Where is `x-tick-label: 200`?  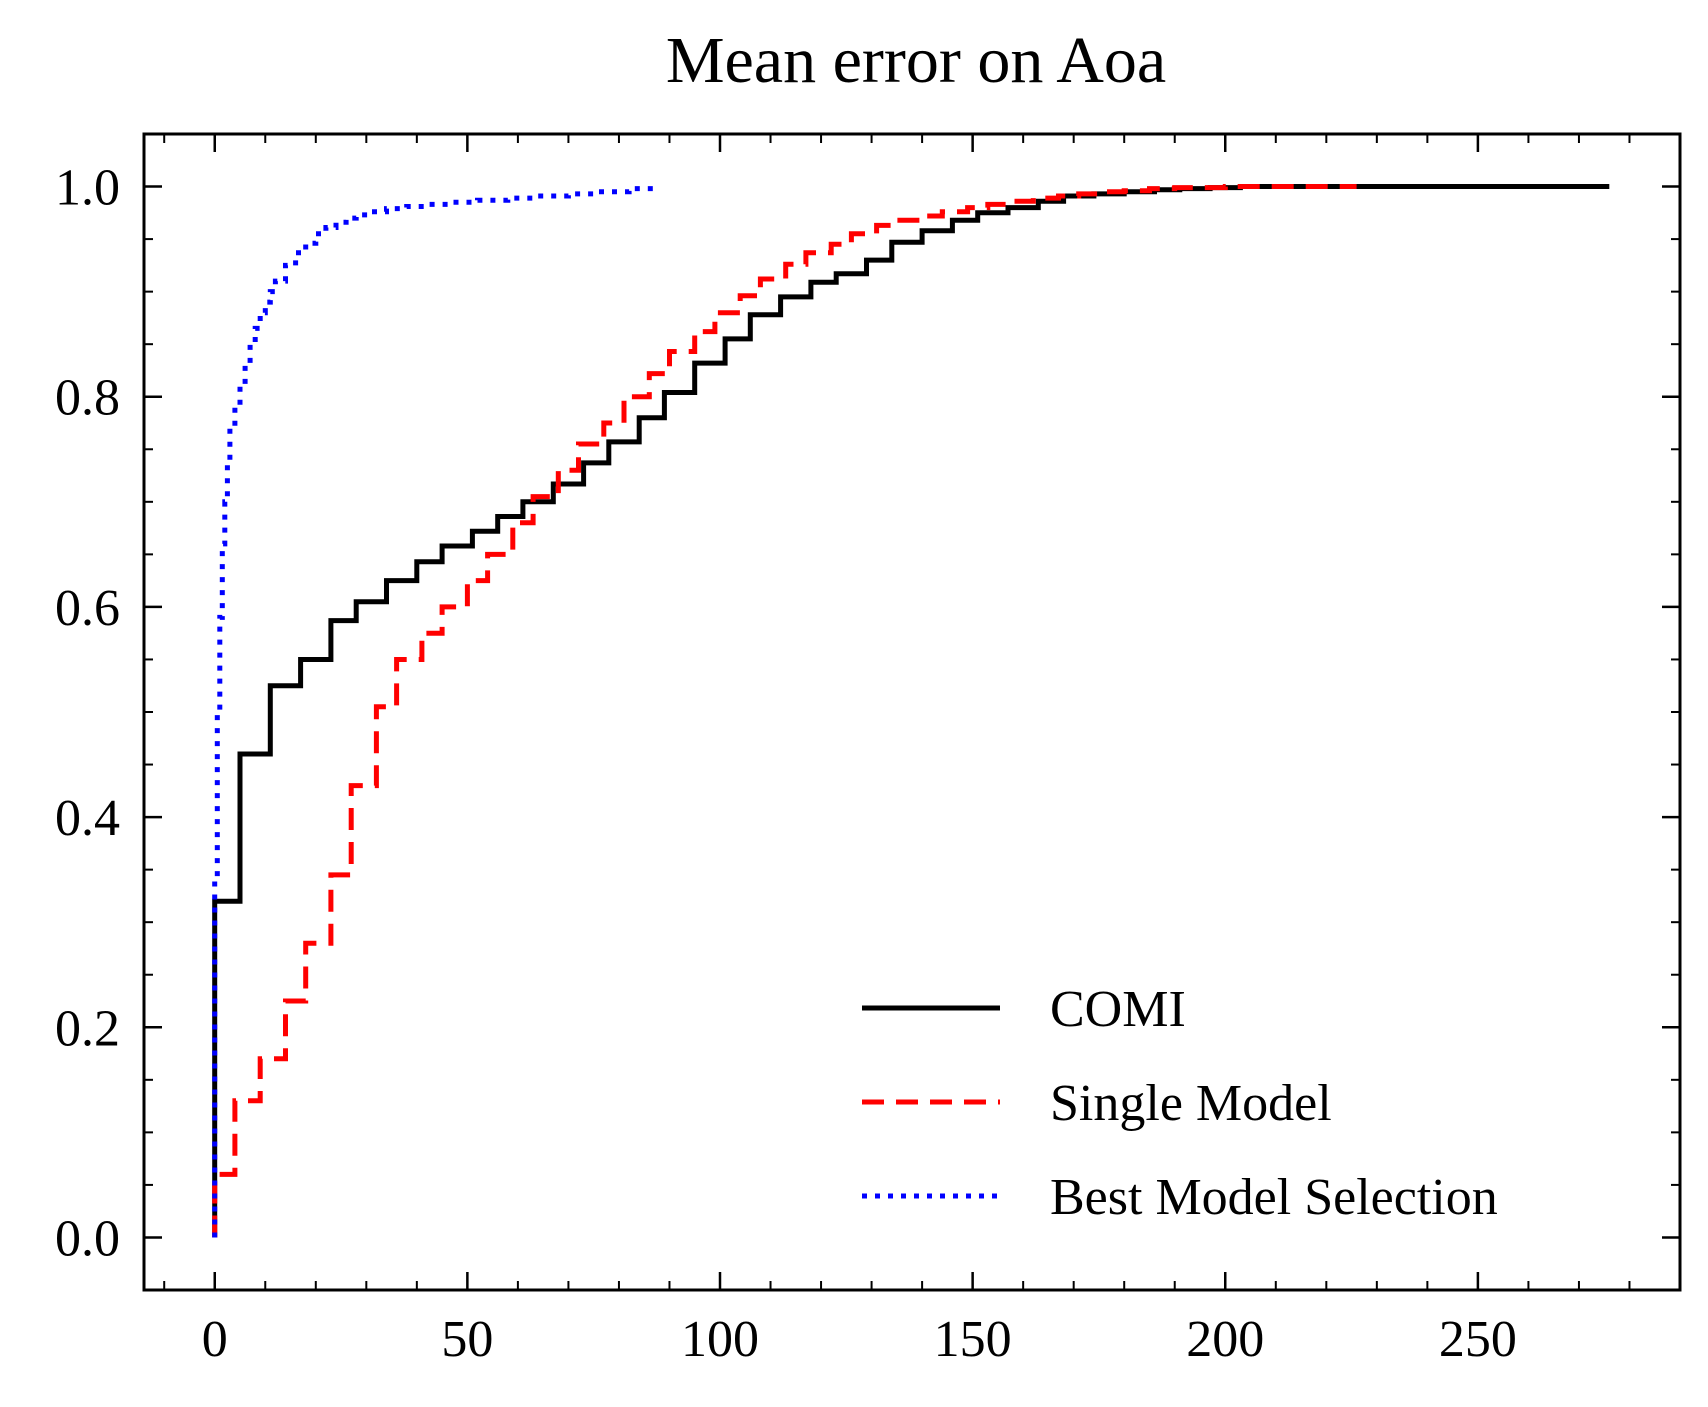 x-tick-label: 200 is located at coordinates (1225, 1339).